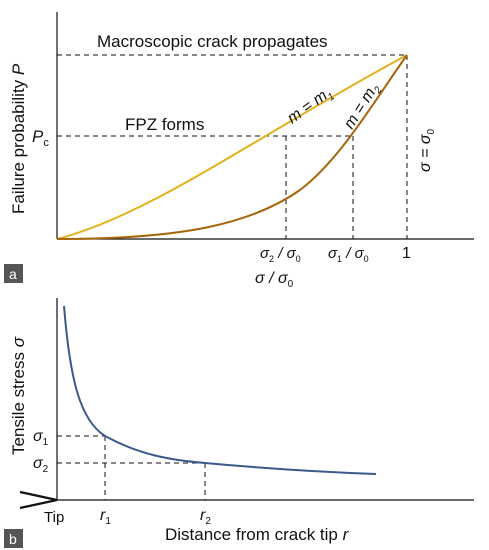  I want to click on sigma1-label: σ1, so click(41, 438).